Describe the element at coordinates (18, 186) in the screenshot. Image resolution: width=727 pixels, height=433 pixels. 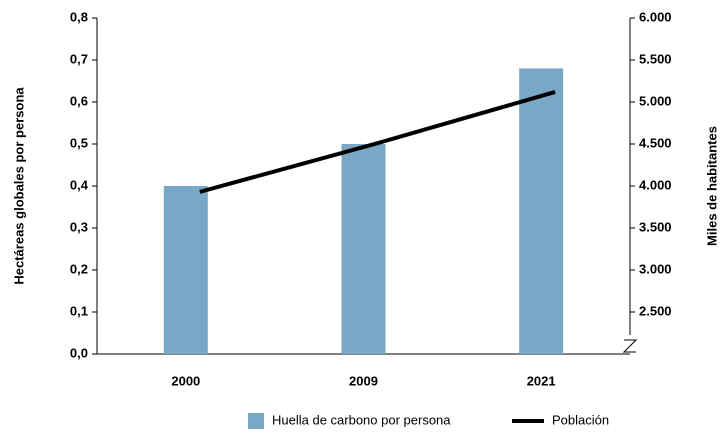
I see `y-axis-label: Hectáreas globales por persona` at that location.